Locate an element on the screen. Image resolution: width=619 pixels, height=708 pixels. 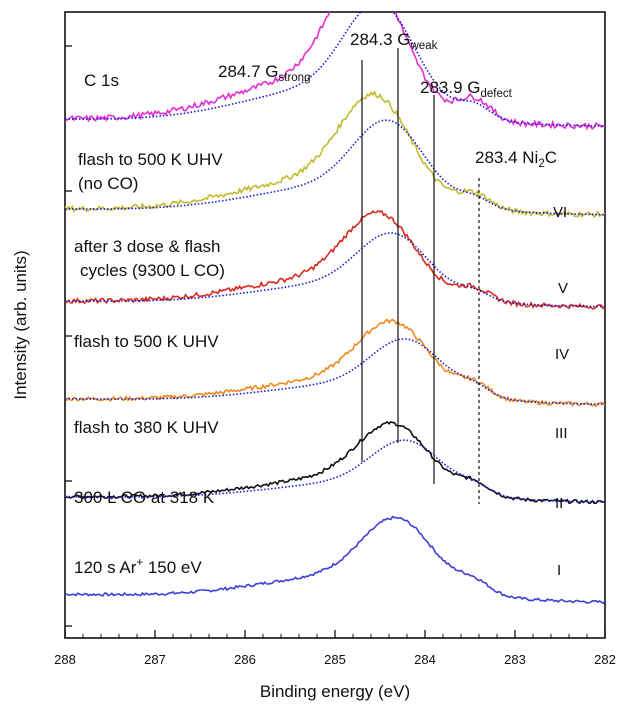
series-VI-reference-dotted is located at coordinates (335, 69).